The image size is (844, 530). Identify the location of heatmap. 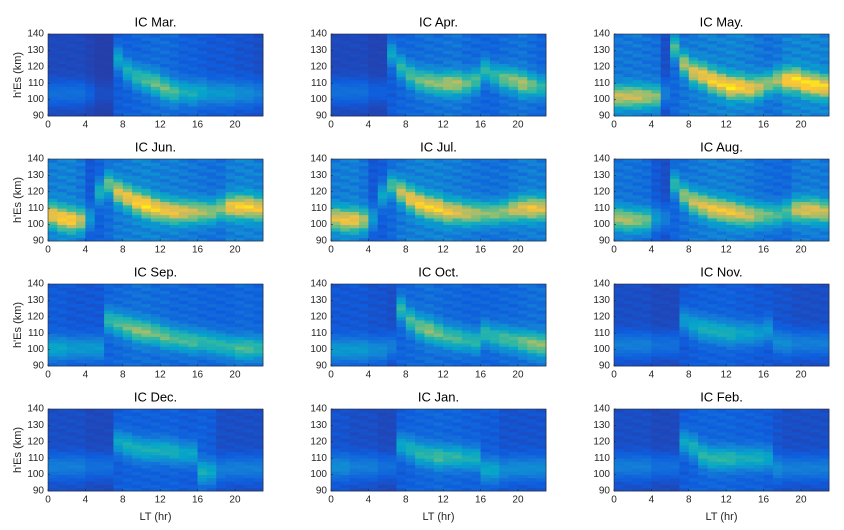
(156, 325).